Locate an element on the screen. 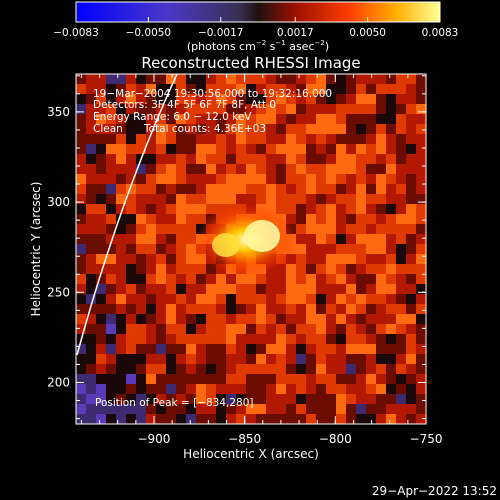 The image size is (500, 500). annotation-energy: Energy Range: 6.0 − 12.0 keV is located at coordinates (172, 117).